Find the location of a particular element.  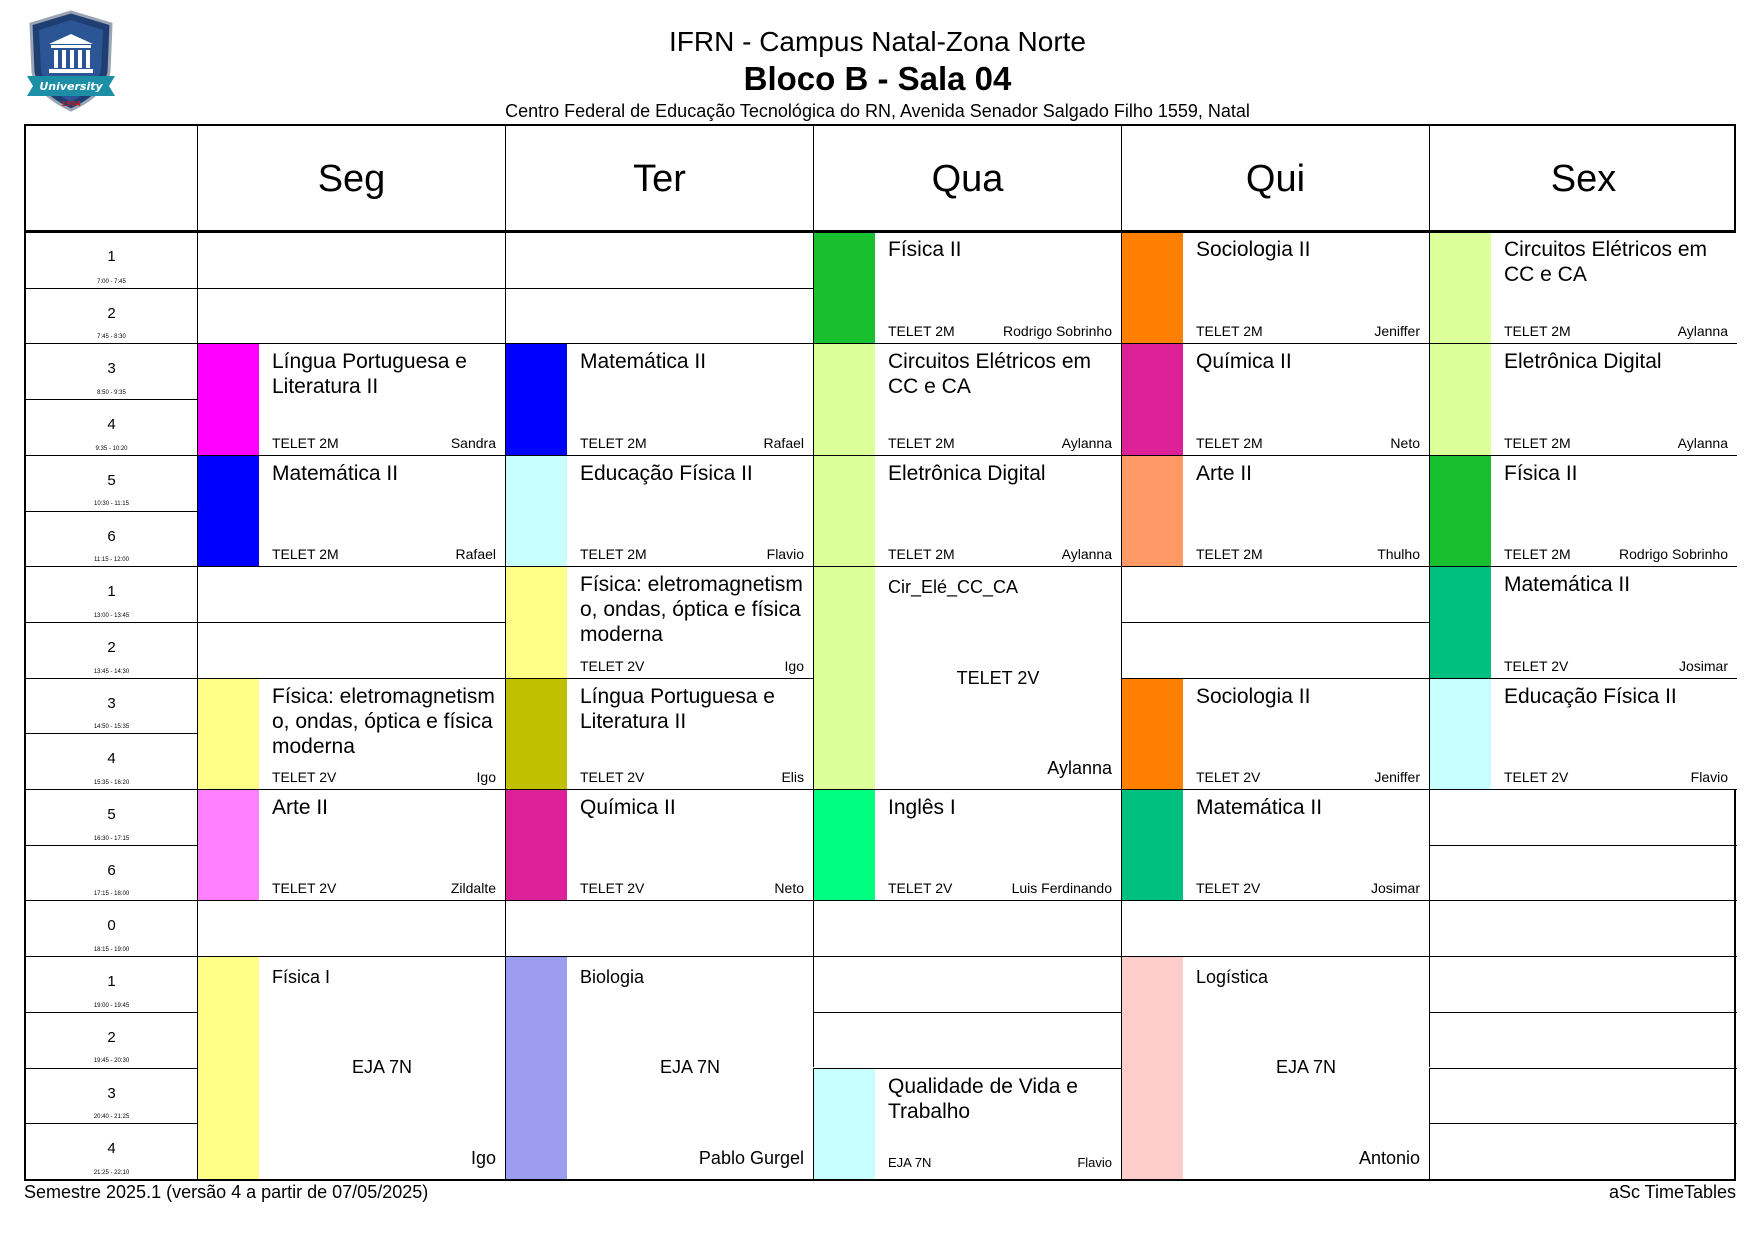

lesson-card: Sociologia II TELET 2M Jeniffer is located at coordinates (1275, 288).